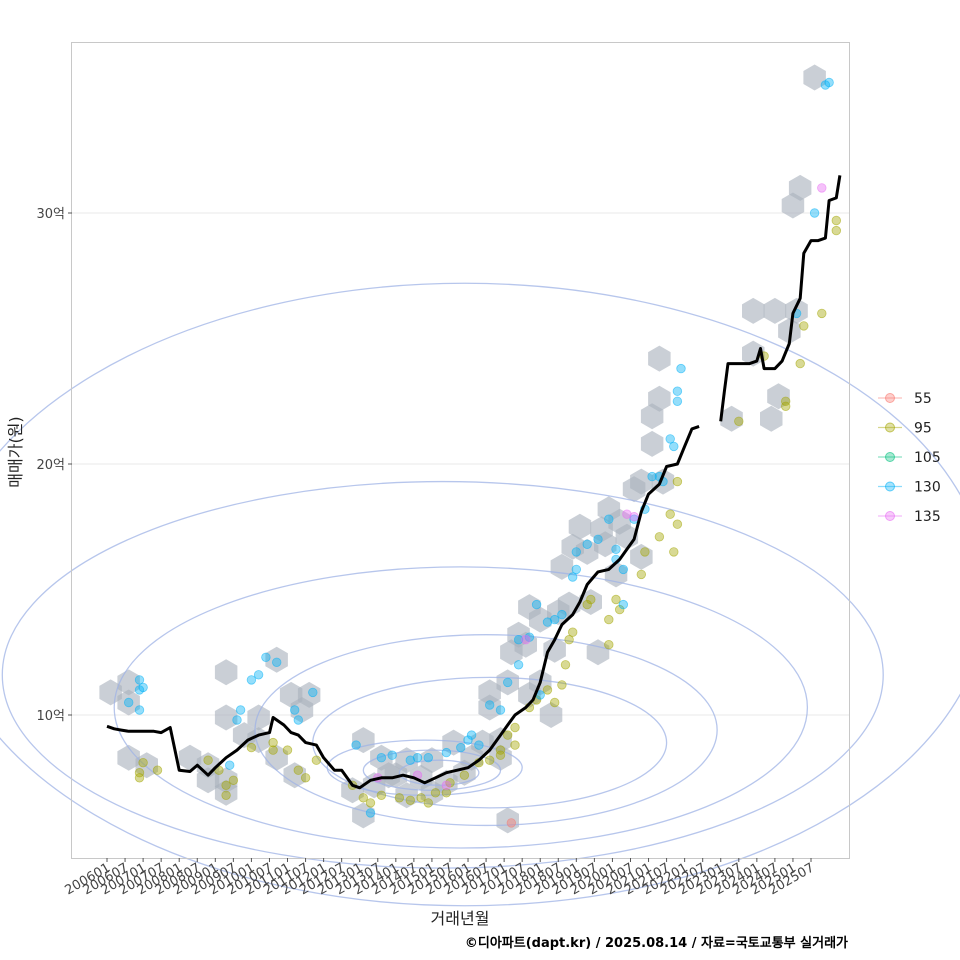  Describe the element at coordinates (50, 716) in the screenshot. I see `y-tick-label: 10억` at that location.